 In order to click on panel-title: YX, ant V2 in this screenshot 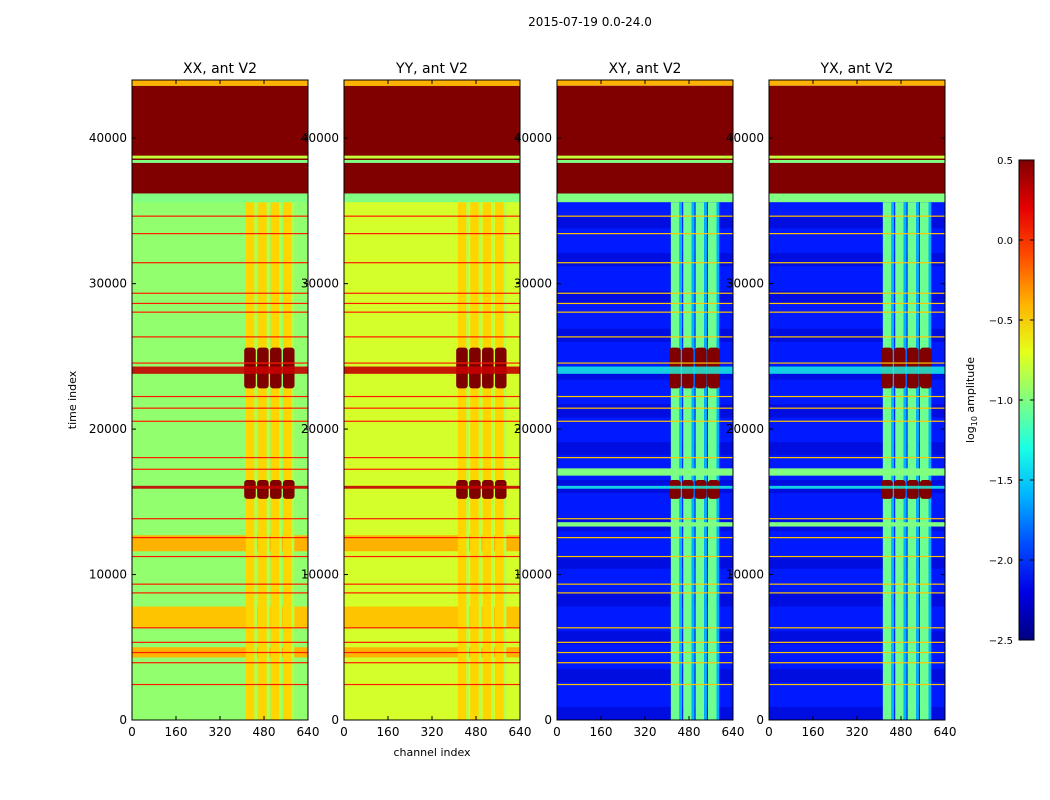, I will do `click(857, 69)`.